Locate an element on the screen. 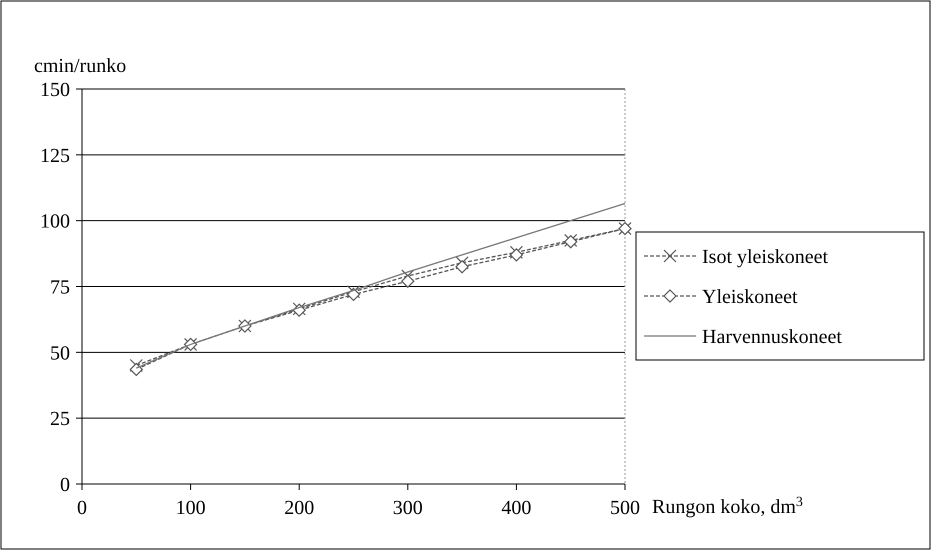 Image resolution: width=931 pixels, height=550 pixels. y-tick-label: 50 is located at coordinates (60, 353).